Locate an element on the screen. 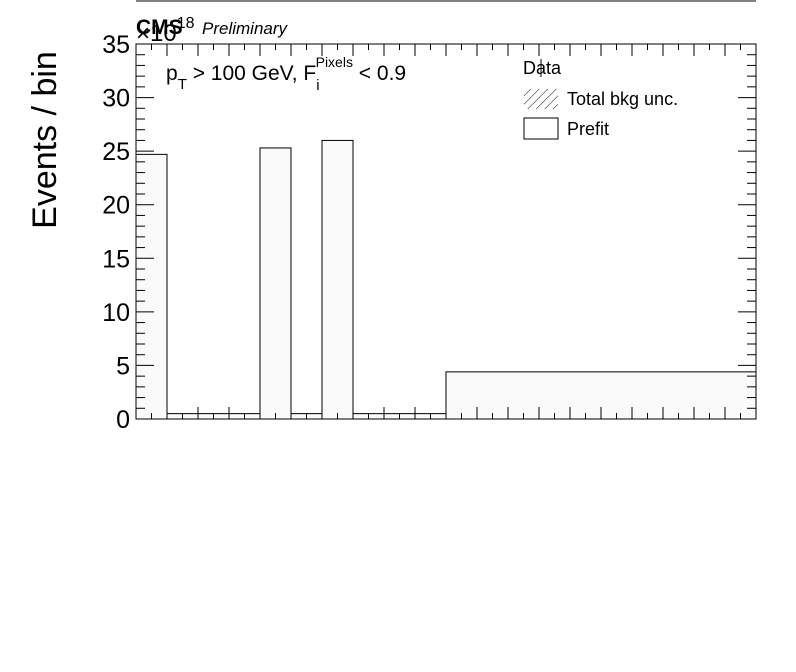 The height and width of the screenshot is (672, 796). y-axis-title: Events / bin is located at coordinates (45, 140).